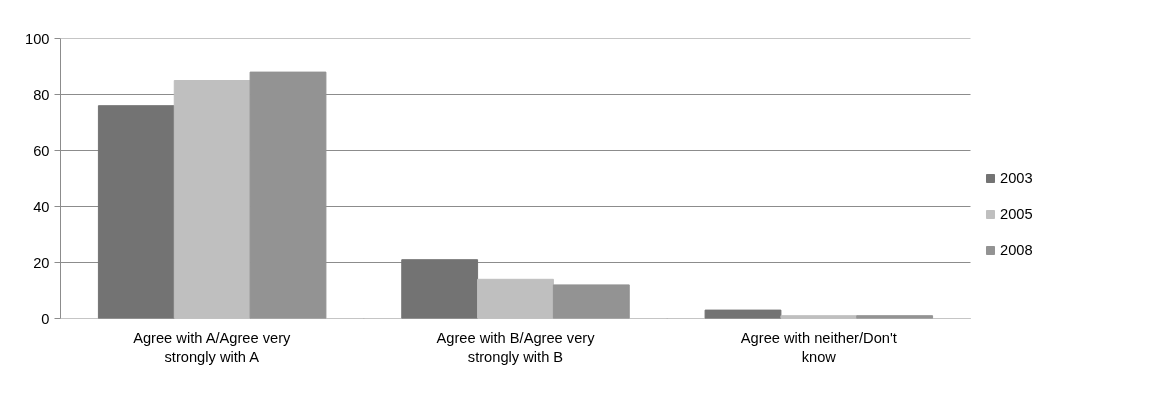 The height and width of the screenshot is (418, 1157). I want to click on legend-label: 2003, so click(1016, 178).